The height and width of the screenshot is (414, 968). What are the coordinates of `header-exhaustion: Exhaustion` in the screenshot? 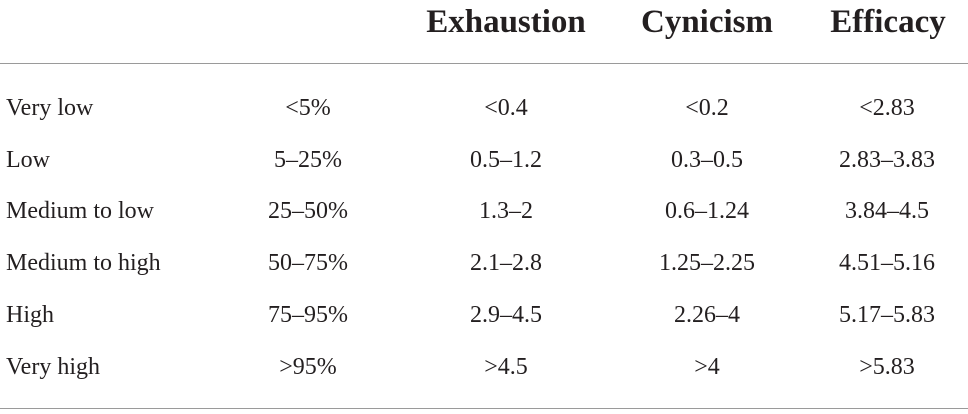 It's located at (506, 22).